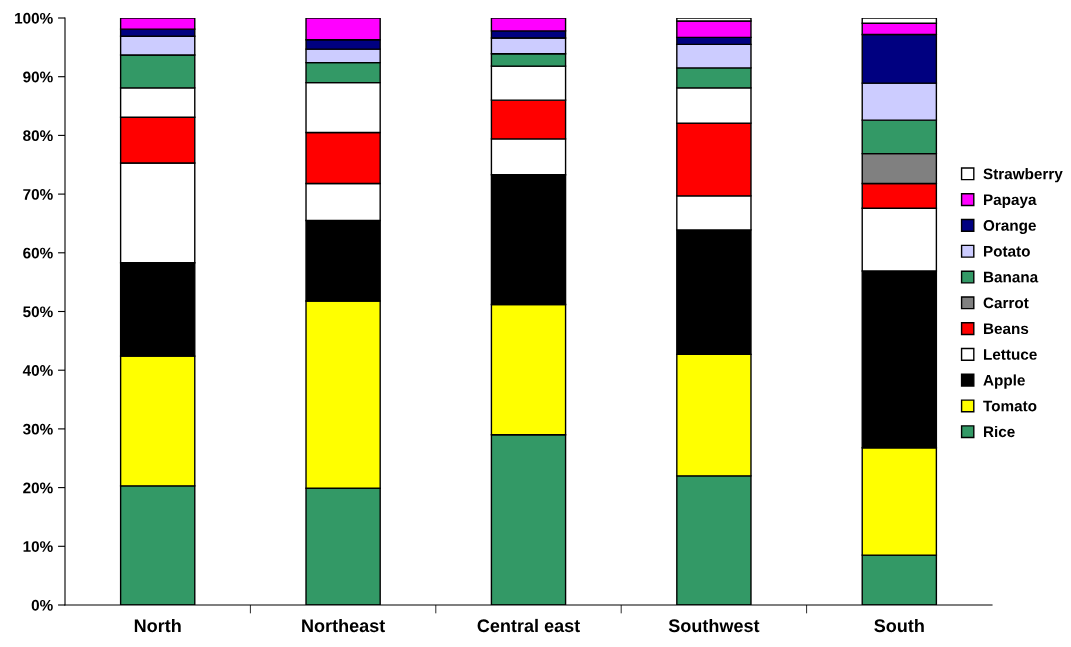 The height and width of the screenshot is (647, 1071). Describe the element at coordinates (344, 625) in the screenshot. I see `x-tick-label: Northeast` at that location.